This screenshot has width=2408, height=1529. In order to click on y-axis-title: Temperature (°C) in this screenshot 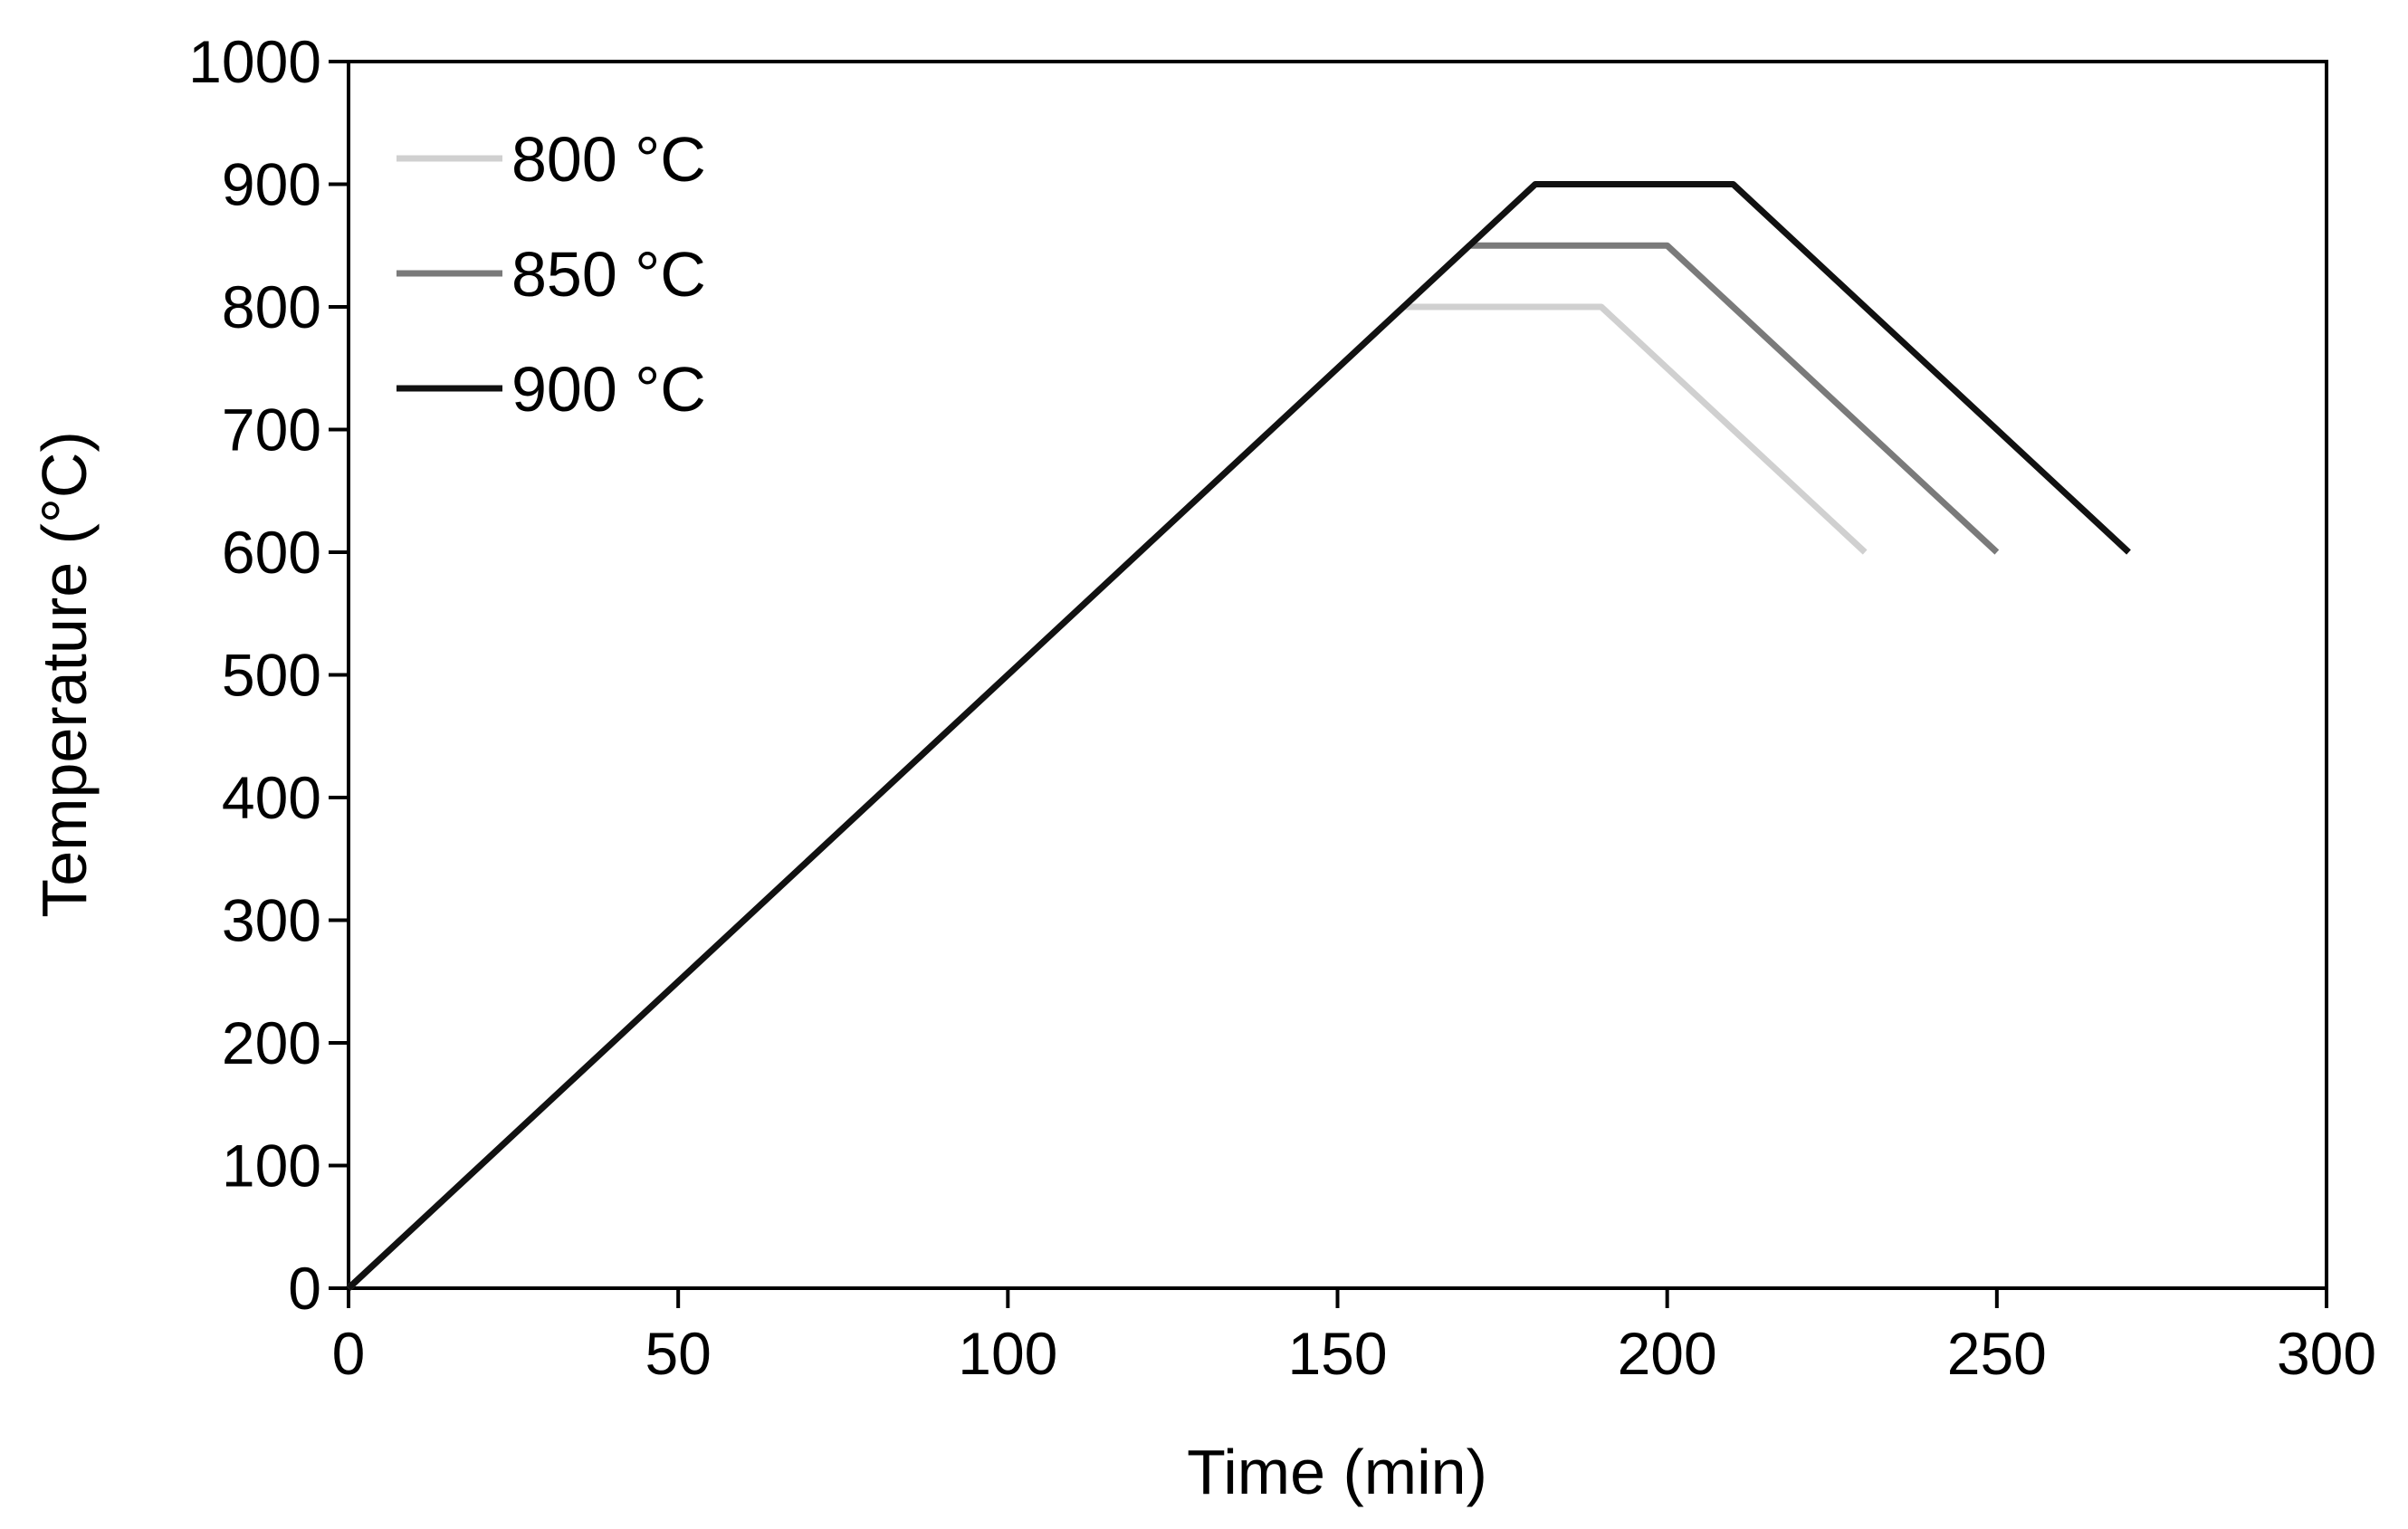, I will do `click(64, 674)`.